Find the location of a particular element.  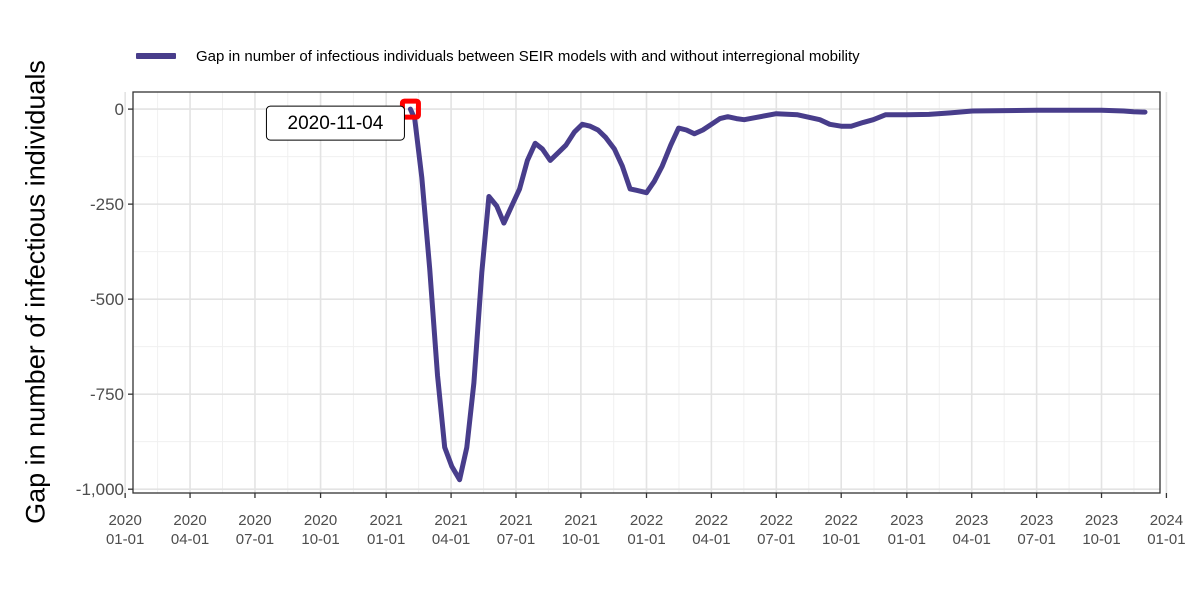

x-tick-label-year: 2024 is located at coordinates (1166, 520).